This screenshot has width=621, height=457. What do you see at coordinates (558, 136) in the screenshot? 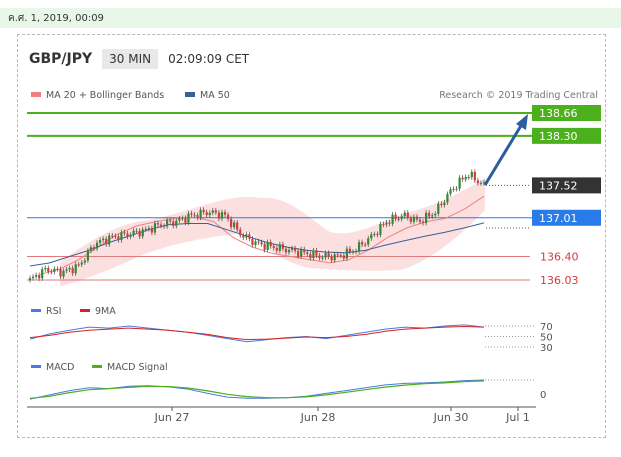
I see `level-label: 138.30` at bounding box center [558, 136].